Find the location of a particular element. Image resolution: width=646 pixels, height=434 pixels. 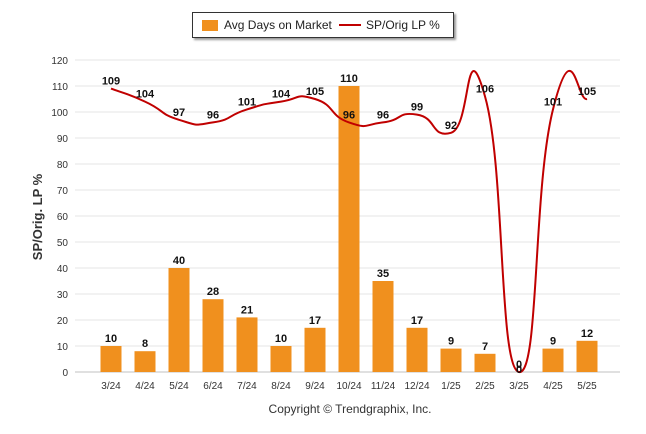

line-value-label: 92 is located at coordinates (451, 126).